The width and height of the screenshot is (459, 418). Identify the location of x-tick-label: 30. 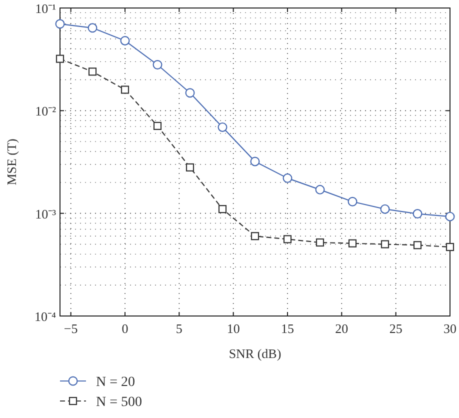
(450, 328).